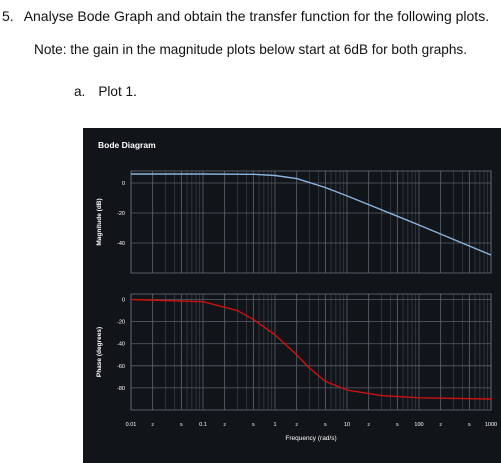 The width and height of the screenshot is (501, 463). What do you see at coordinates (8, 16) in the screenshot?
I see `question-number: 5.` at bounding box center [8, 16].